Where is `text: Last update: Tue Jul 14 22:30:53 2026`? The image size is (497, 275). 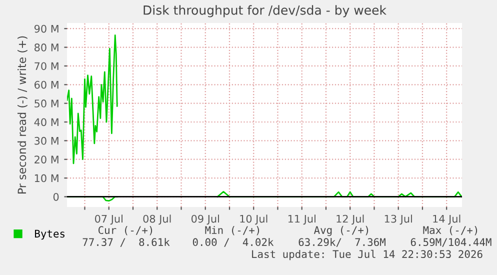
text: Last update: Tue Jul 14 22:30:53 2026 is located at coordinates (367, 255).